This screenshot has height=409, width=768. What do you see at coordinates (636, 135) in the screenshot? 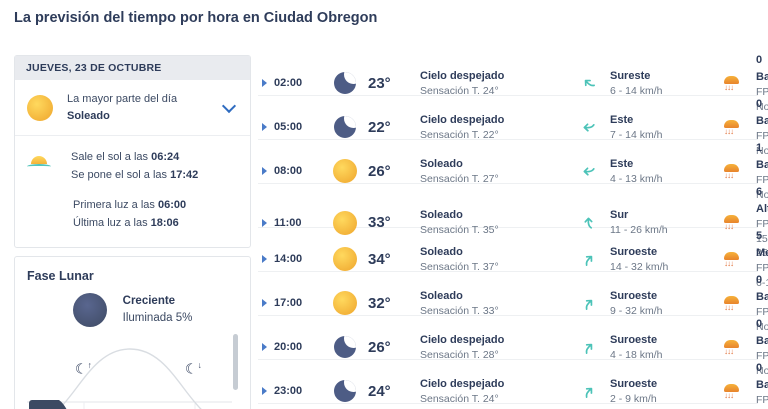
I see `wind-speed-label: 7 - 14 km/h` at bounding box center [636, 135].